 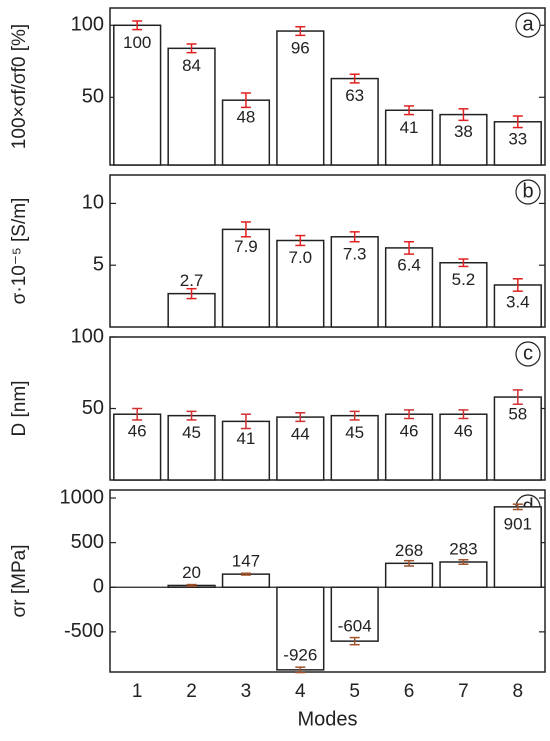 What do you see at coordinates (517, 414) in the screenshot?
I see `value-label: 58` at bounding box center [517, 414].